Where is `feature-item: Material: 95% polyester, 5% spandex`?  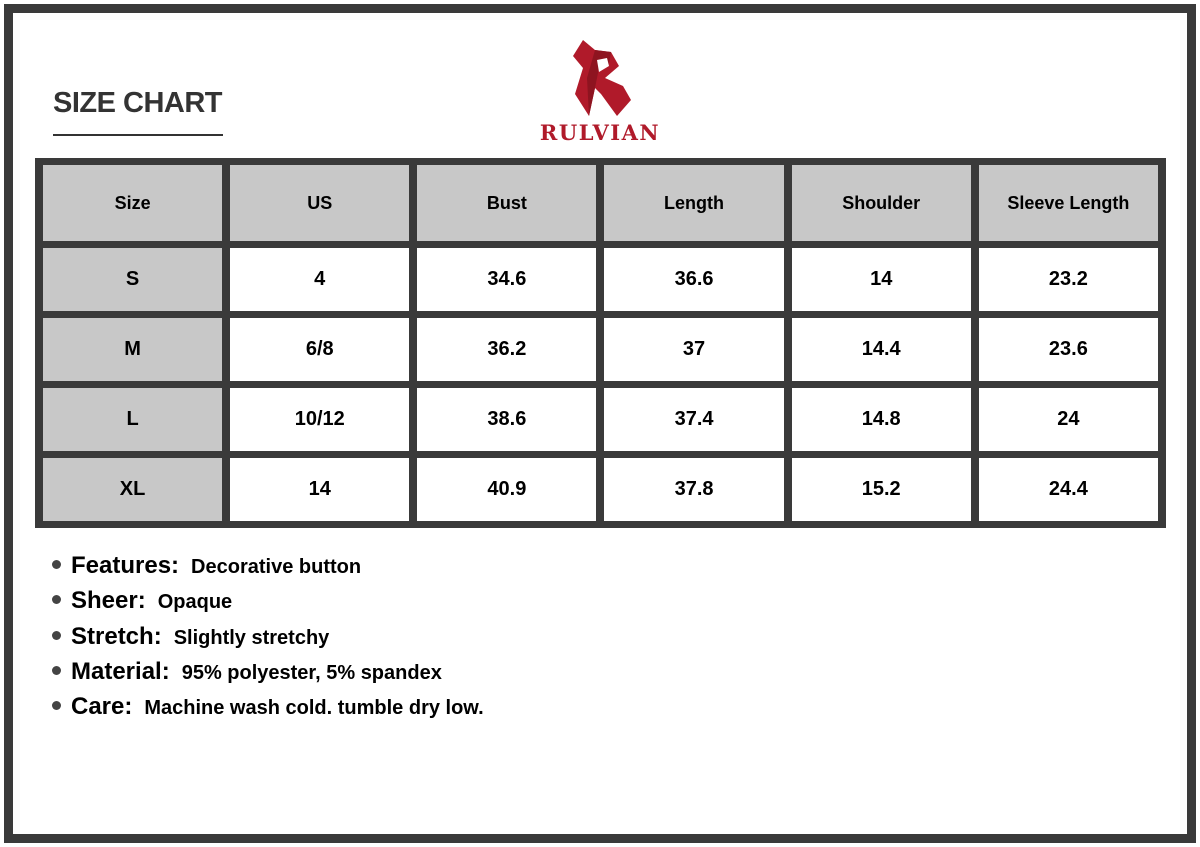
feature-item: Material: 95% polyester, 5% spandex is located at coordinates (268, 675).